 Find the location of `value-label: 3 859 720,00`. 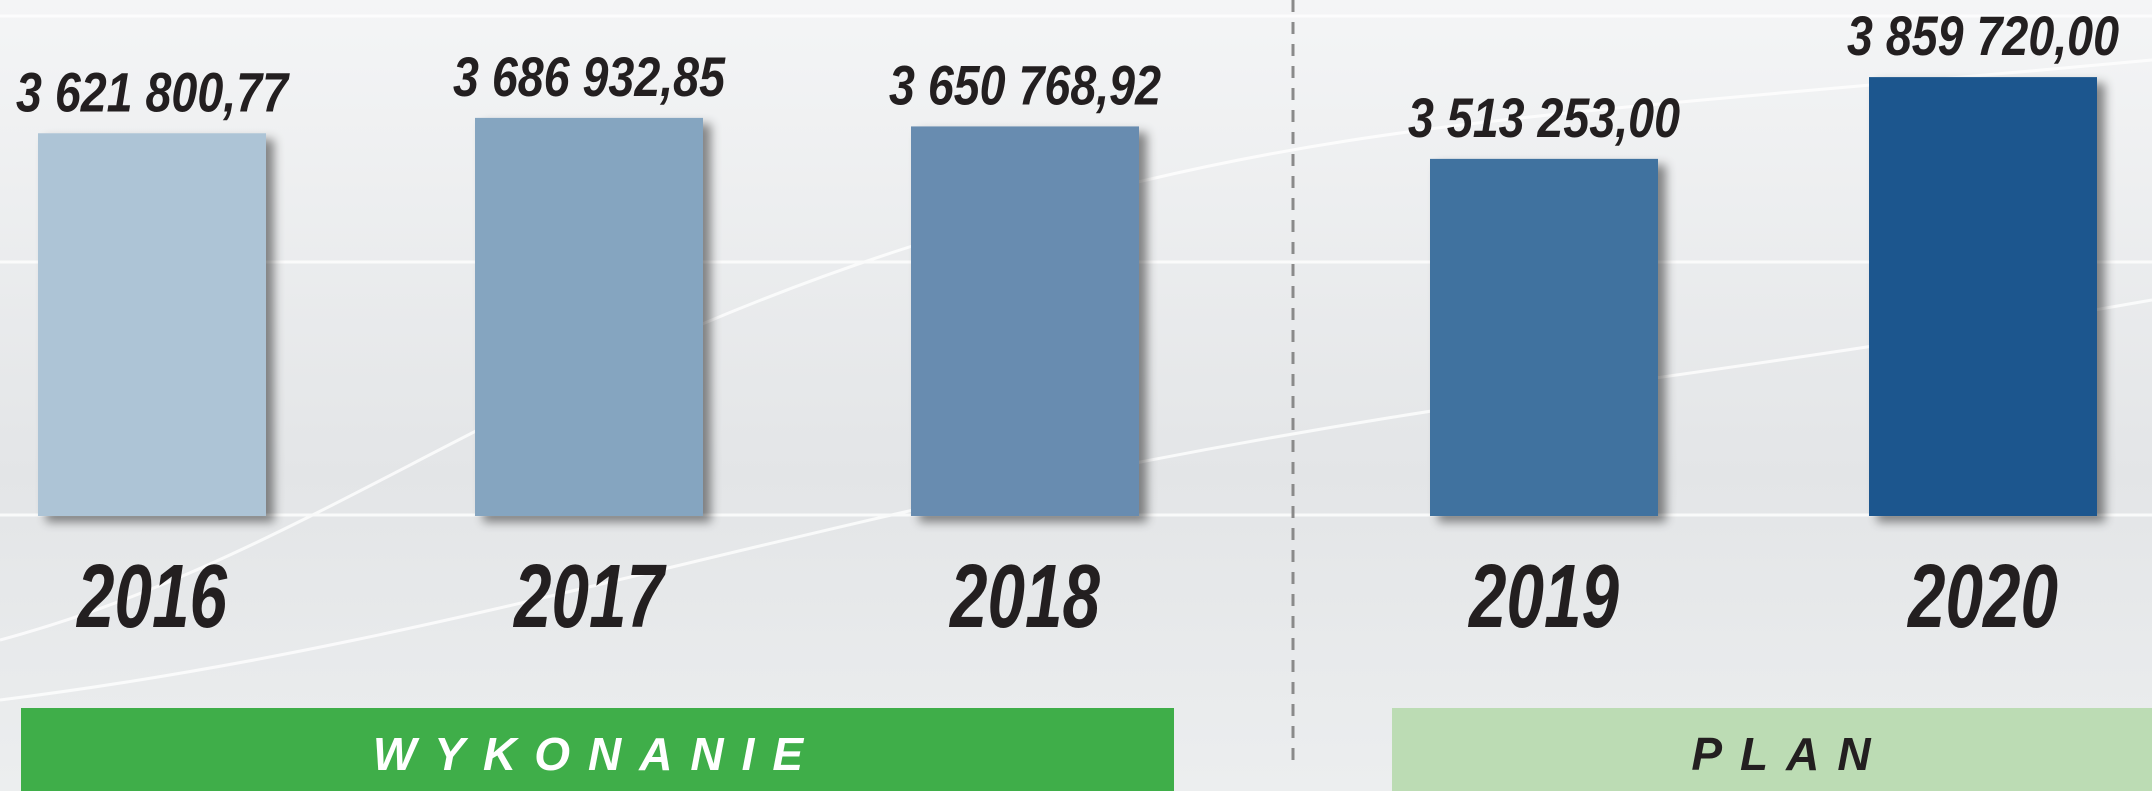

value-label: 3 859 720,00 is located at coordinates (1983, 35).